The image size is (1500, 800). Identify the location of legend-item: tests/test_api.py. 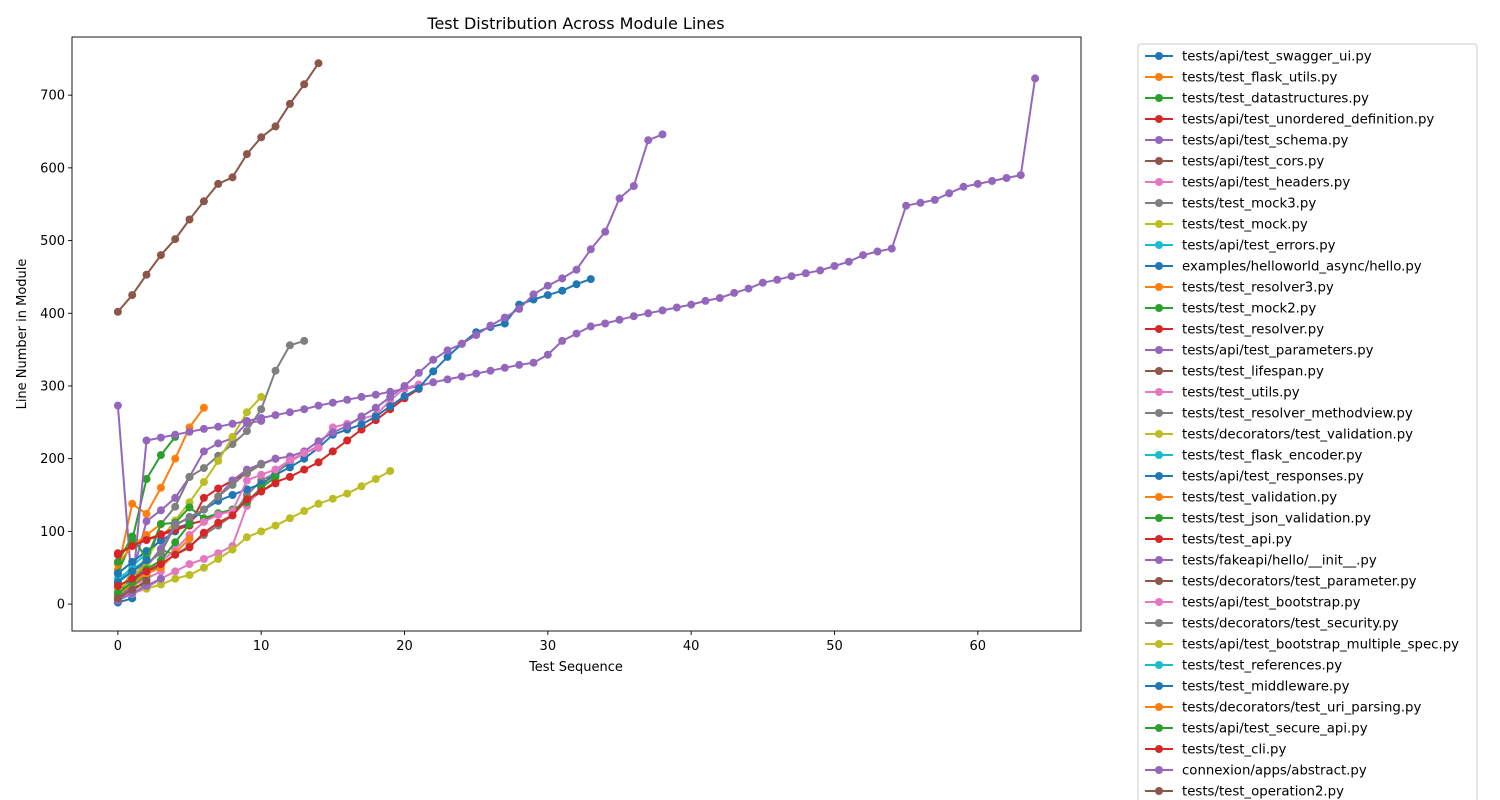
(1218, 540).